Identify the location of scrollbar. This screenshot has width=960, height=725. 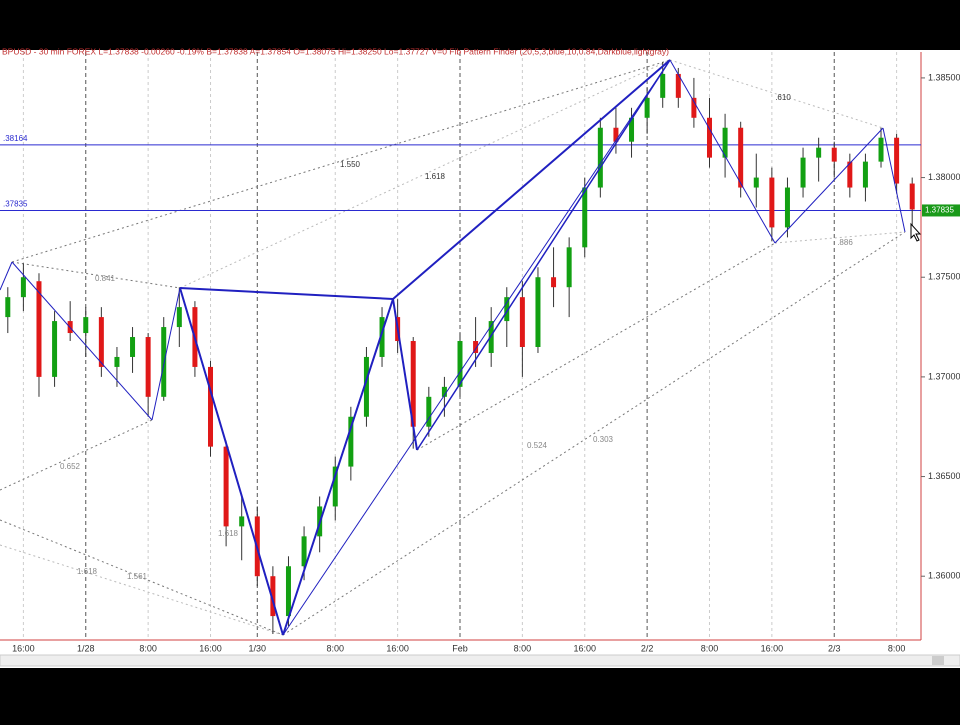
(480, 660).